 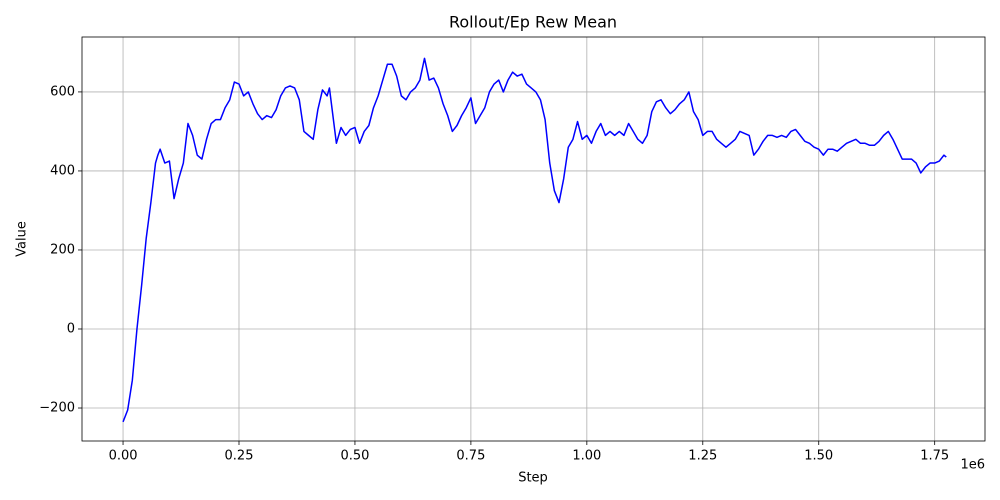 What do you see at coordinates (123, 456) in the screenshot?
I see `x-tick-label: 0.00` at bounding box center [123, 456].